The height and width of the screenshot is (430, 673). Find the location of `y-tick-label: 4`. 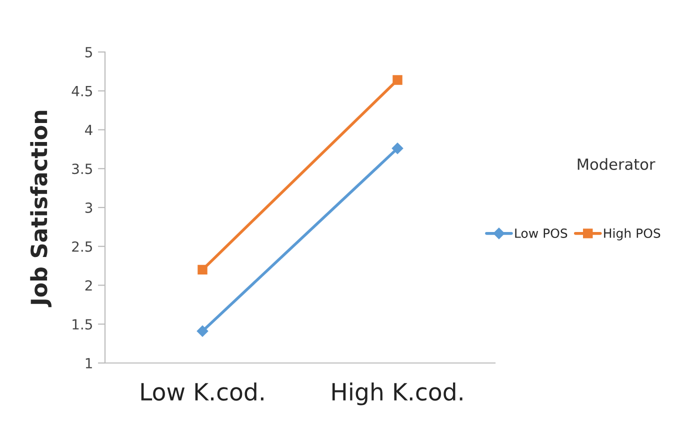

y-tick-label: 4 is located at coordinates (88, 130).